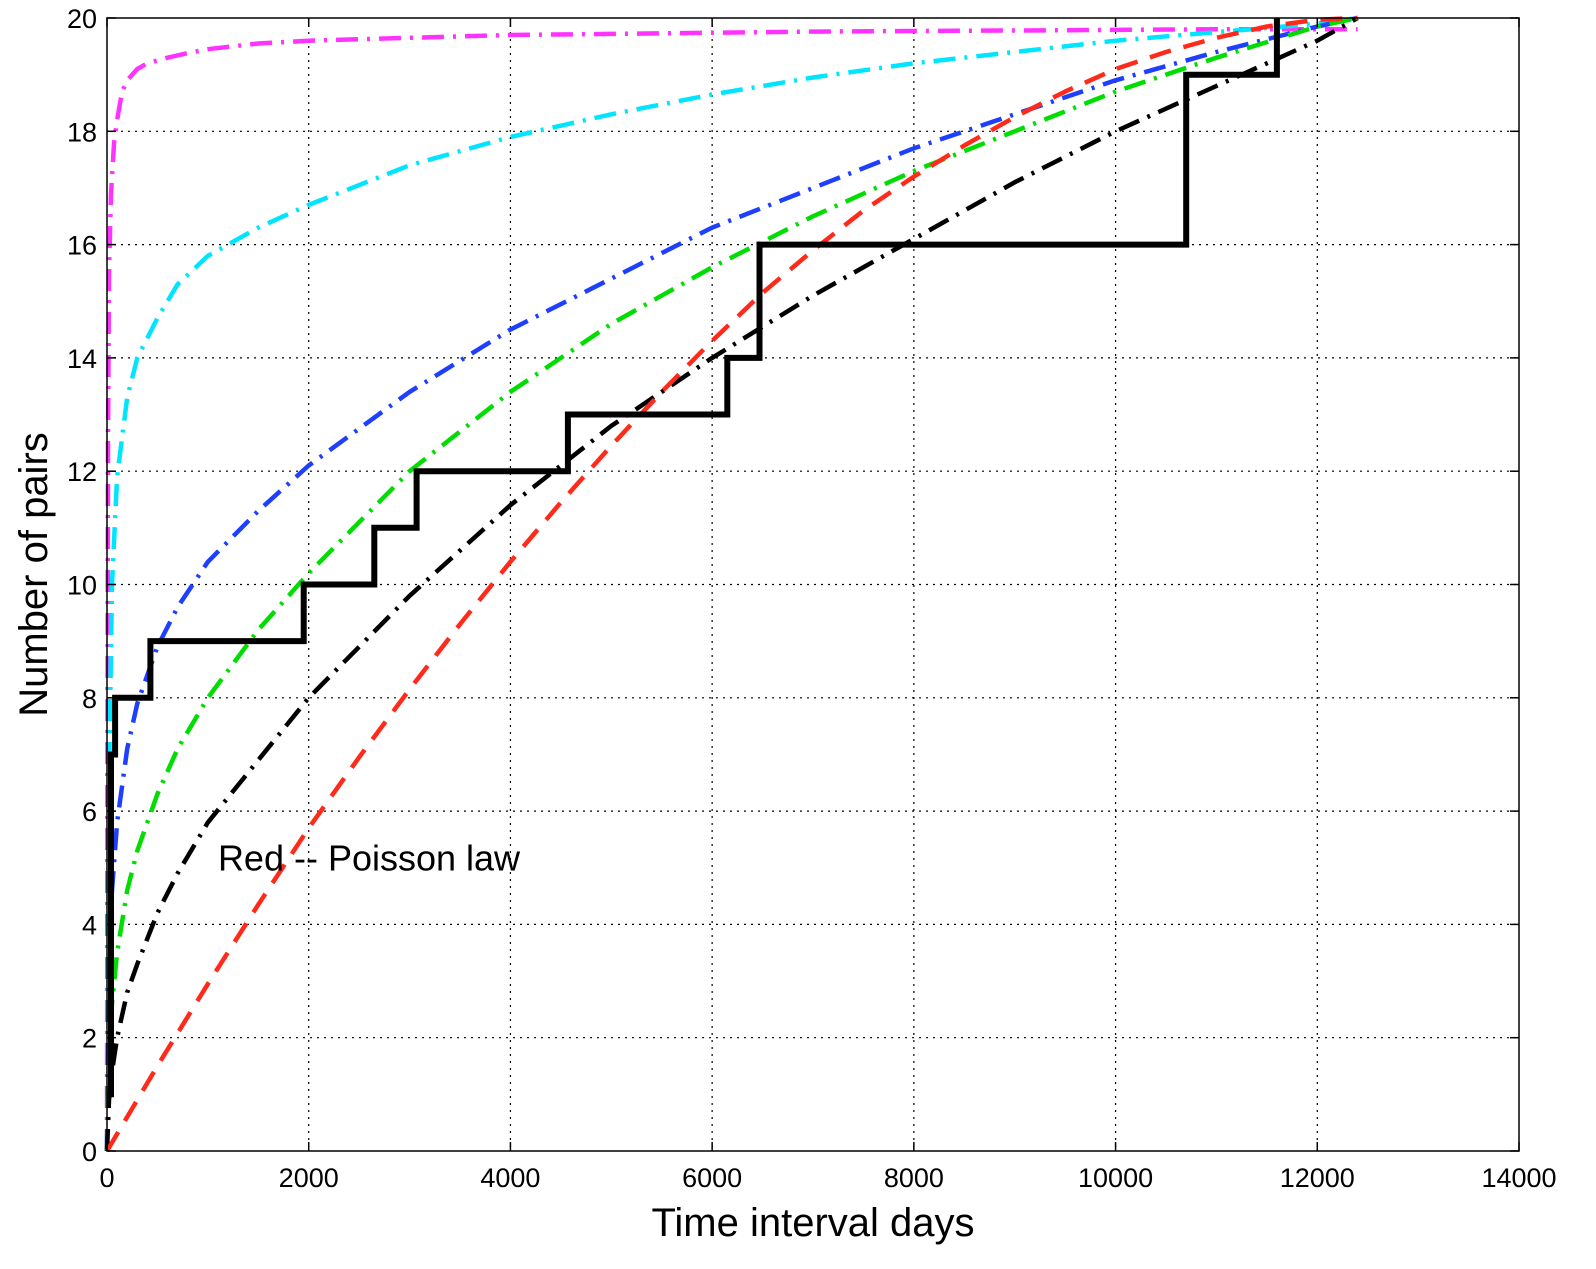  I want to click on x-tick-label: 2000, so click(309, 1178).